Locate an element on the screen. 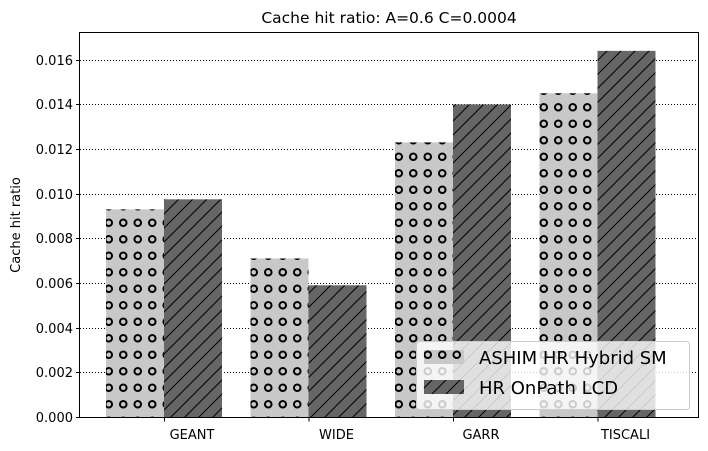 Image resolution: width=708 pixels, height=451 pixels. y-tick-label: 0.012 is located at coordinates (54, 150).